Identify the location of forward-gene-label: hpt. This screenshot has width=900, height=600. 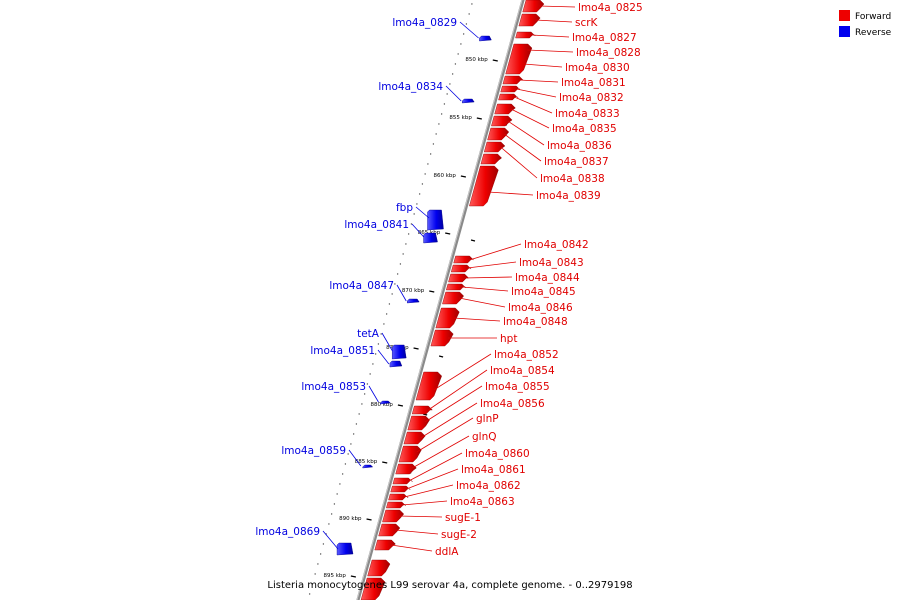
(508, 339).